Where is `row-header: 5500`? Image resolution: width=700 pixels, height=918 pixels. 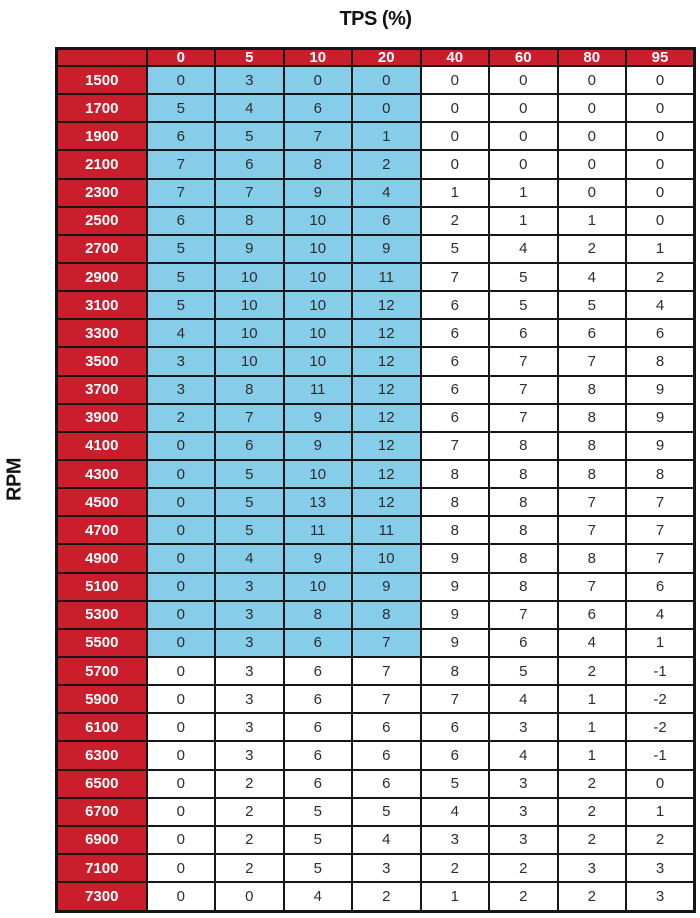 row-header: 5500 is located at coordinates (101, 642).